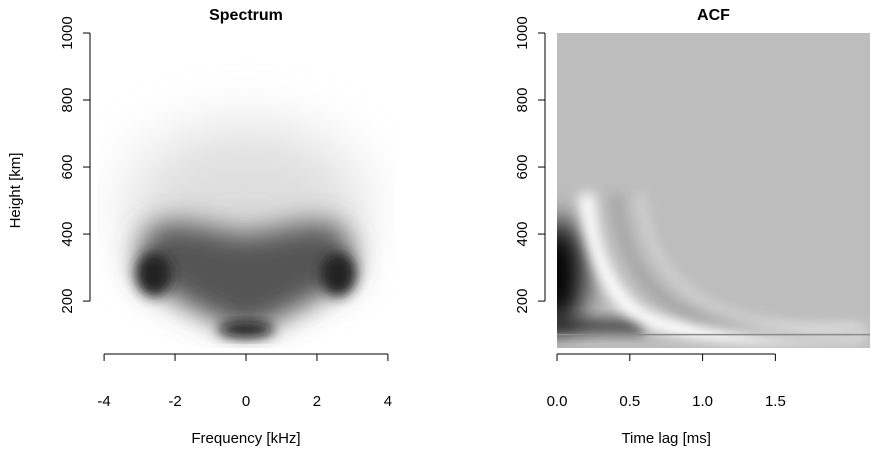 The width and height of the screenshot is (871, 454). I want to click on x-tick-label: 1.0, so click(702, 401).